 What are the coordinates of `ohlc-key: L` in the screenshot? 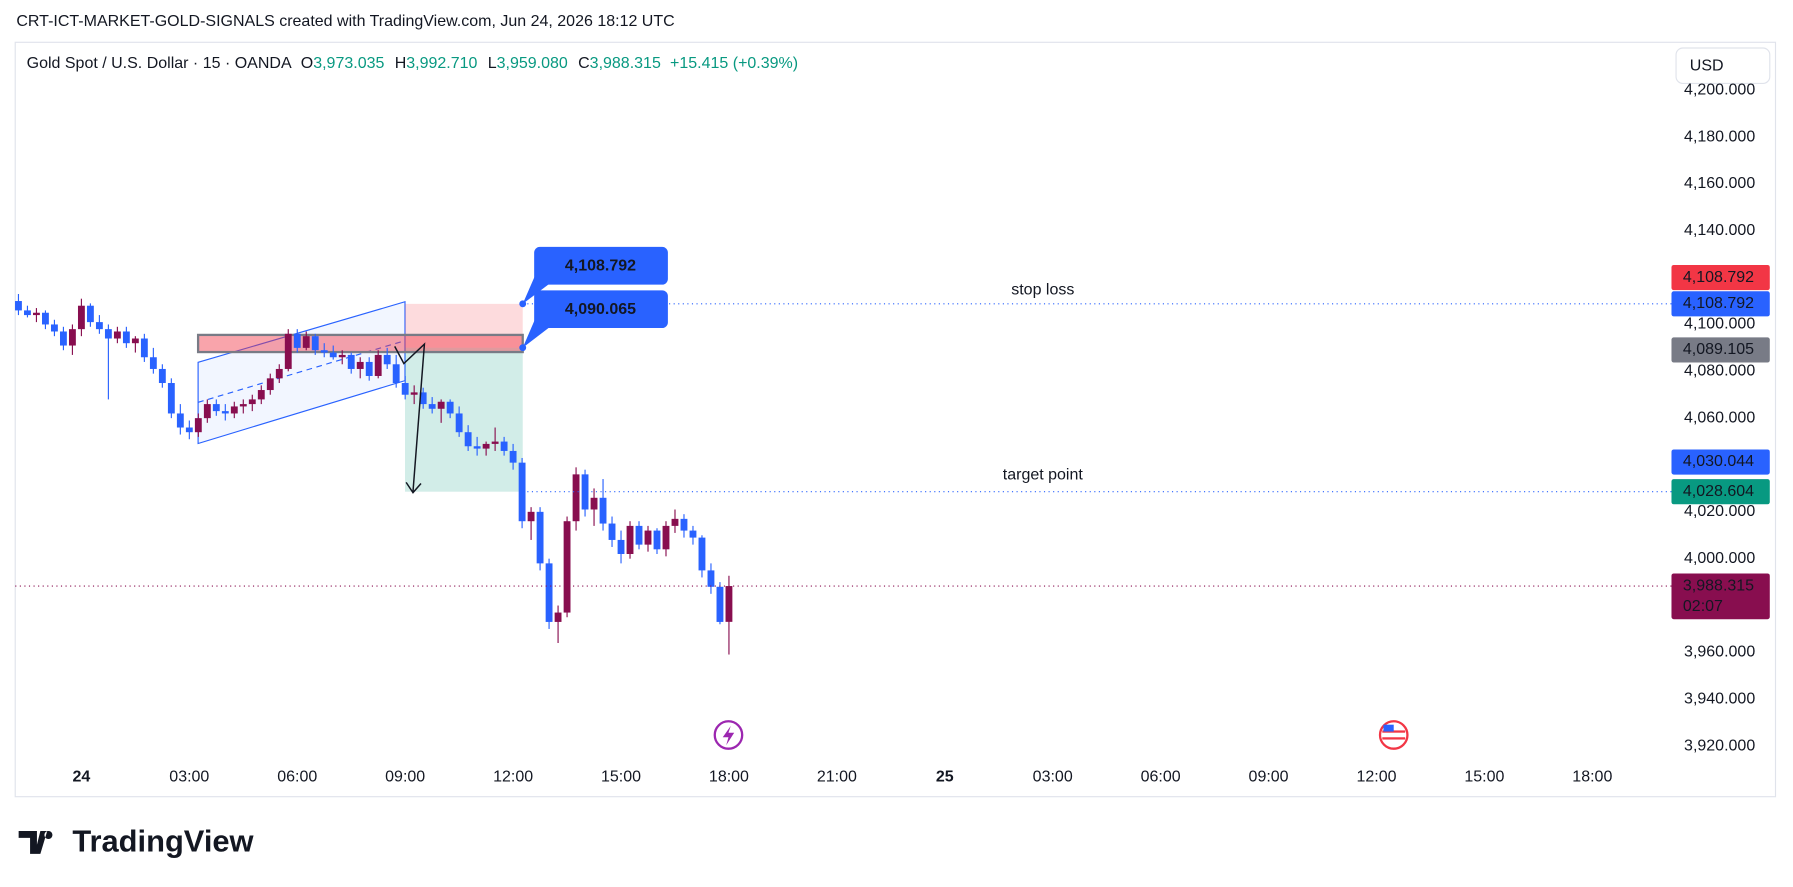 It's located at (492, 63).